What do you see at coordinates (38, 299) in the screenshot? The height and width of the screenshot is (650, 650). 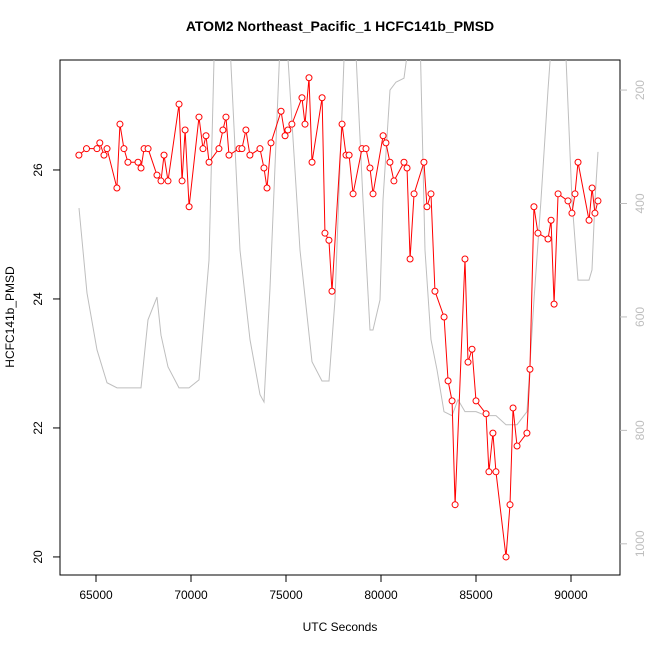 I see `y-tick-label: 24` at bounding box center [38, 299].